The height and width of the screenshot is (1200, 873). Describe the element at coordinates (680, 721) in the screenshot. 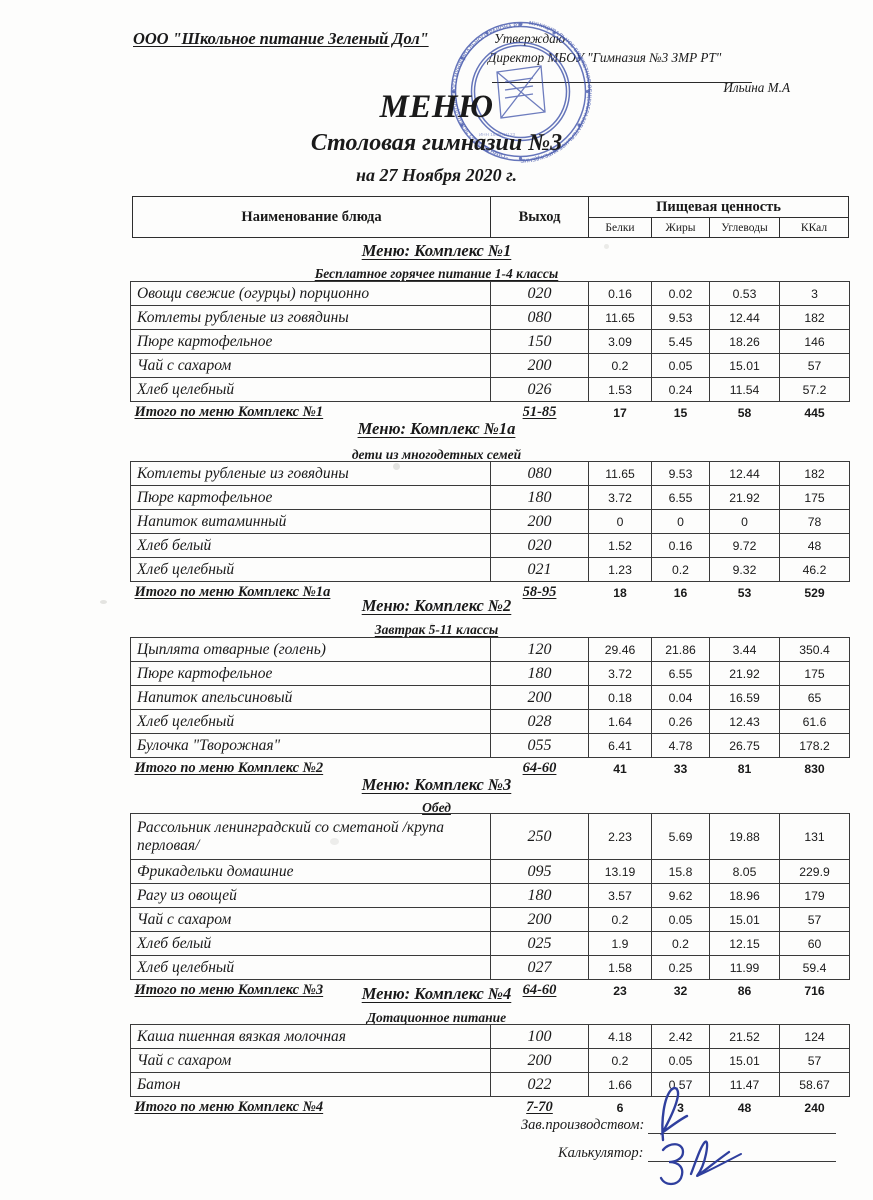

I see `fat-cell: 0.26` at that location.